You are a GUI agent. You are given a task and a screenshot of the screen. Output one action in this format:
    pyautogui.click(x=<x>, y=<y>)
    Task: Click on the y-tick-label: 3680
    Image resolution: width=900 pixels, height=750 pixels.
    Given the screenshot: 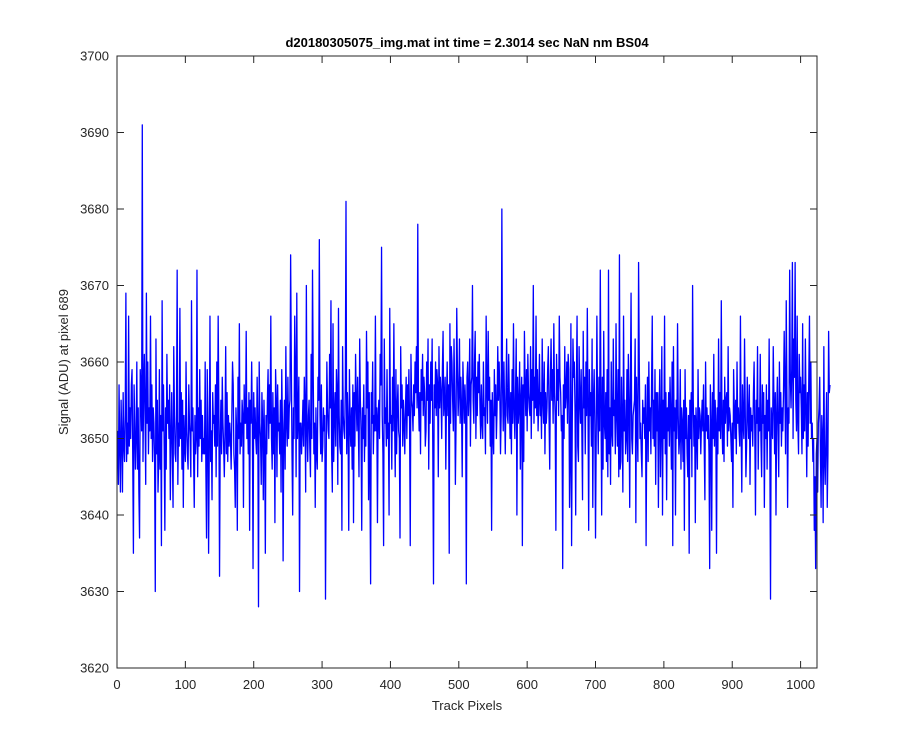 What is the action you would take?
    pyautogui.click(x=94, y=209)
    